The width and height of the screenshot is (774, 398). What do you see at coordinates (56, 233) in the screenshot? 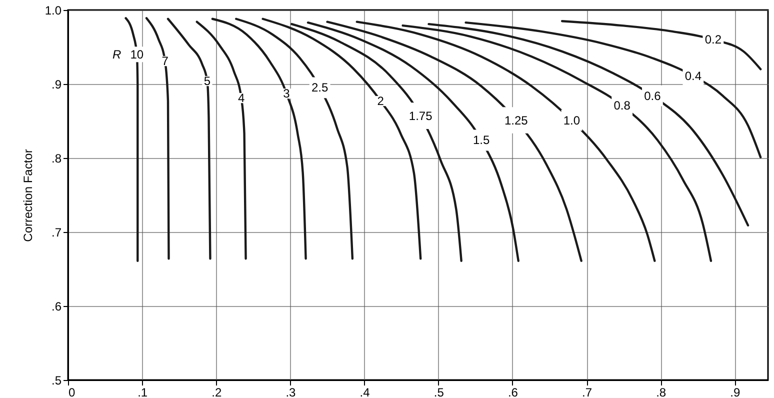
I see `y-tick-label: .7` at bounding box center [56, 233].